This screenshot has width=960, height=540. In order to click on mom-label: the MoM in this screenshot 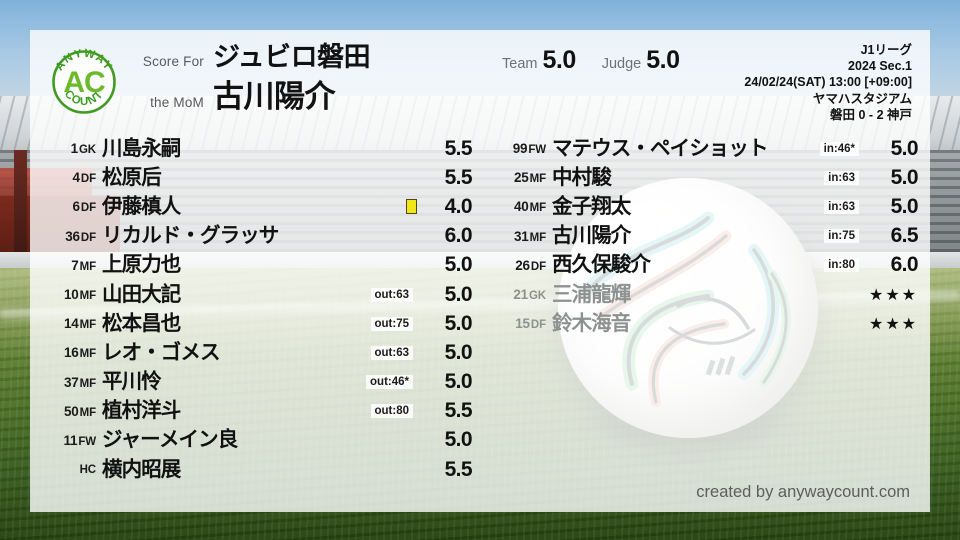, I will do `click(177, 102)`.